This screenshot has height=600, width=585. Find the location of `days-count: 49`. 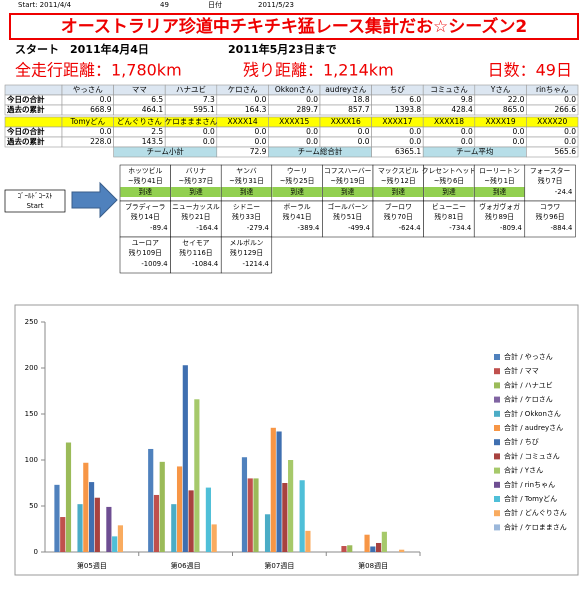

days-count: 49 is located at coordinates (164, 5).